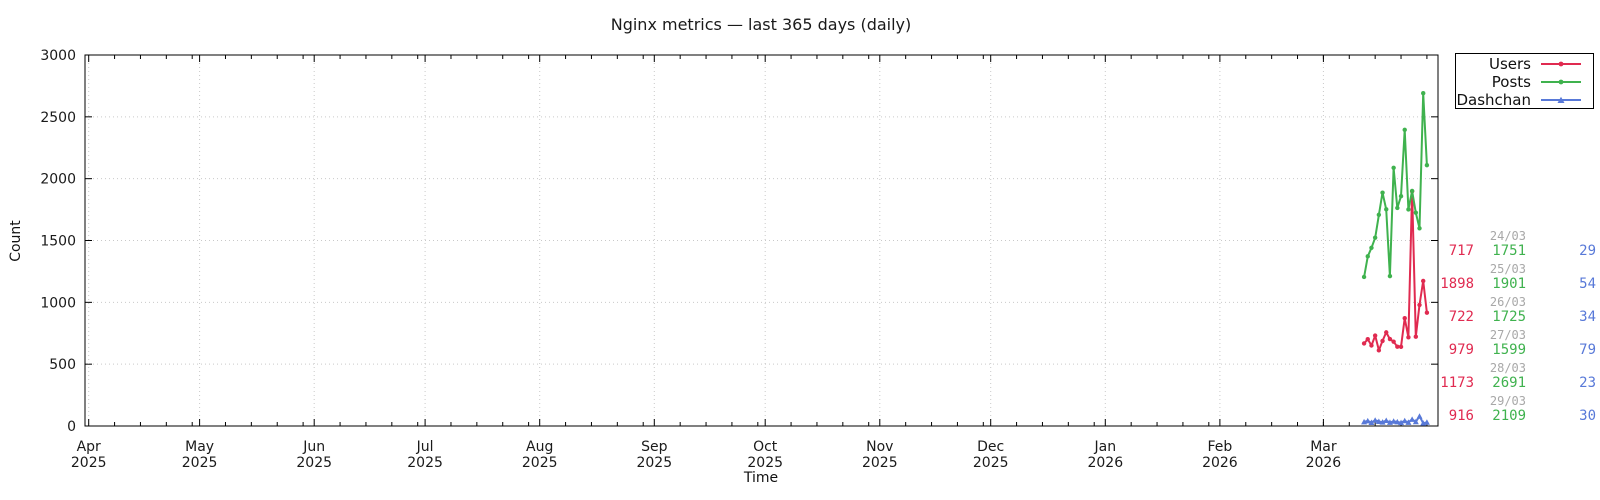 This screenshot has width=1600, height=500. I want to click on table-row: 717 1751 29, so click(1508, 251).